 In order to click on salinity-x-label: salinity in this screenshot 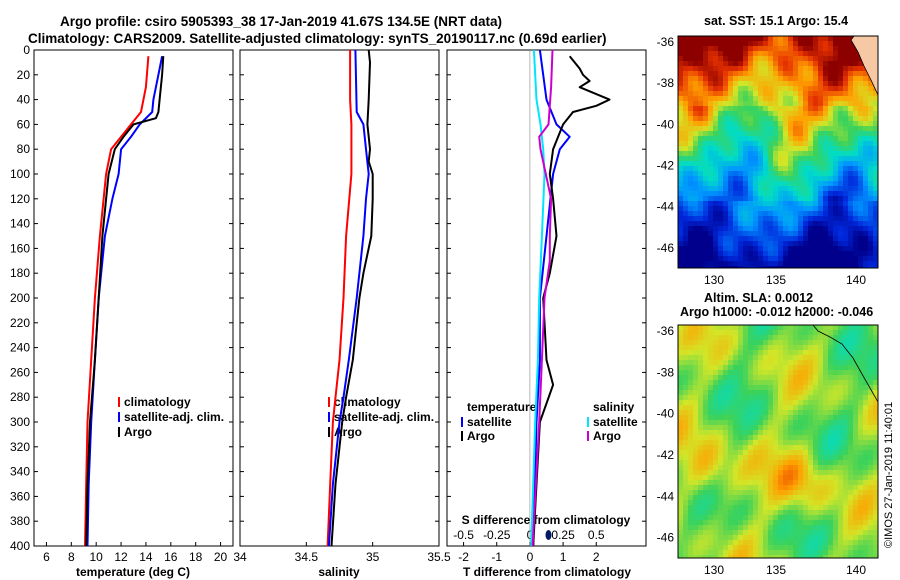, I will do `click(339, 572)`.